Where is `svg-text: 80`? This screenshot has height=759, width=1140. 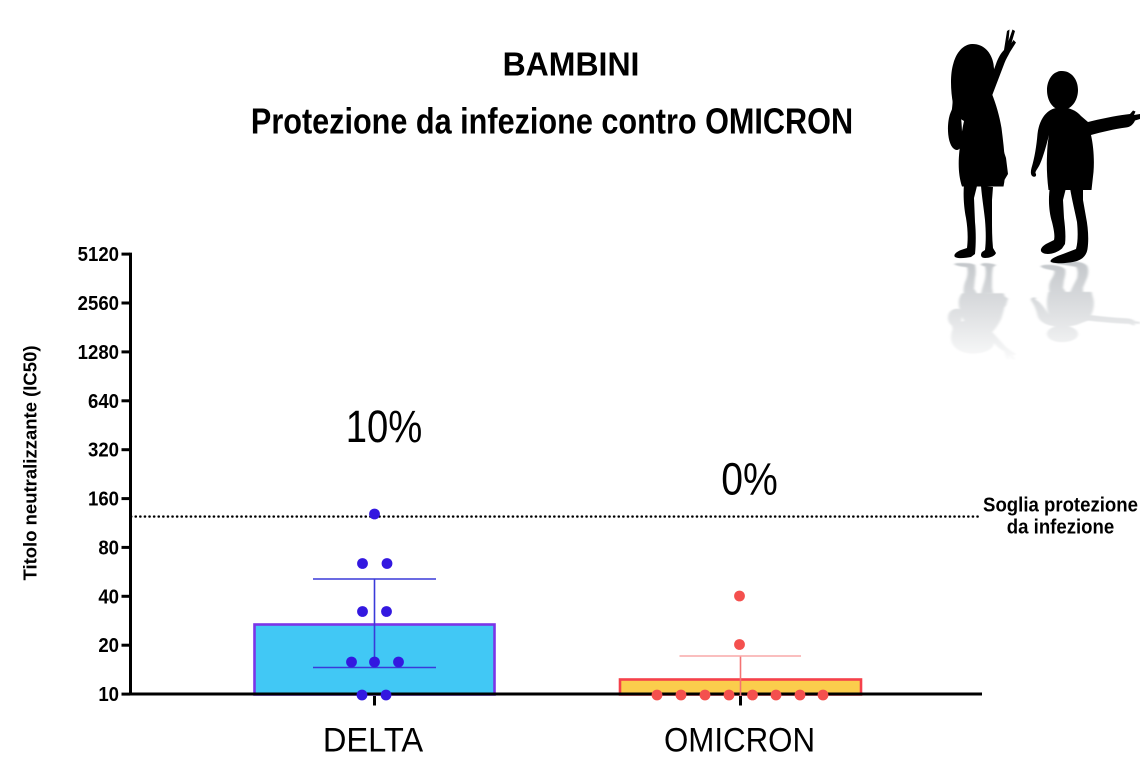
svg-text: 80 is located at coordinates (108, 549).